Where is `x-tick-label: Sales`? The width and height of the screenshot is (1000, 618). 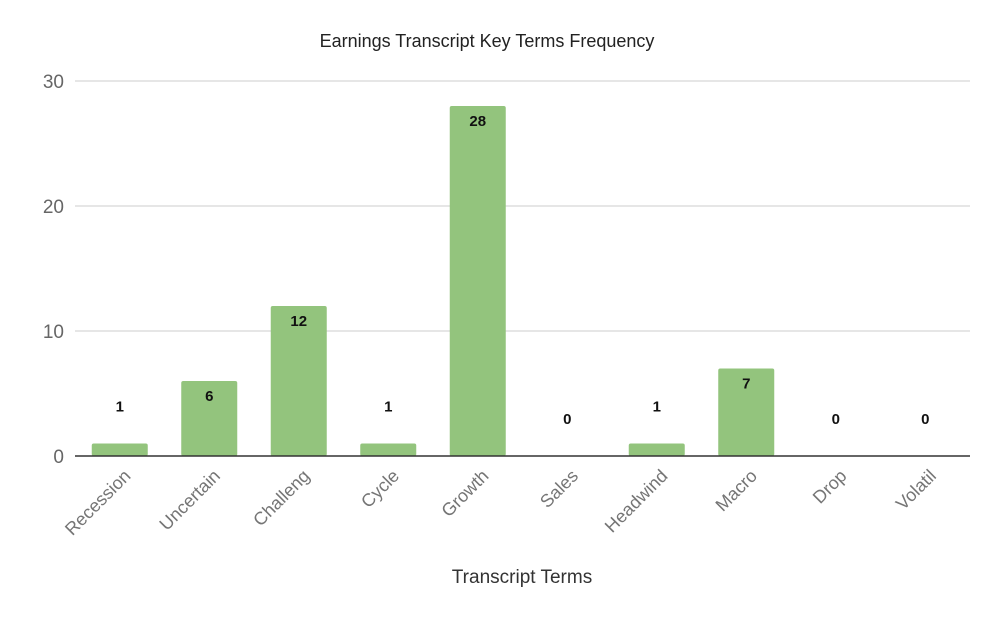 x-tick-label: Sales is located at coordinates (559, 489).